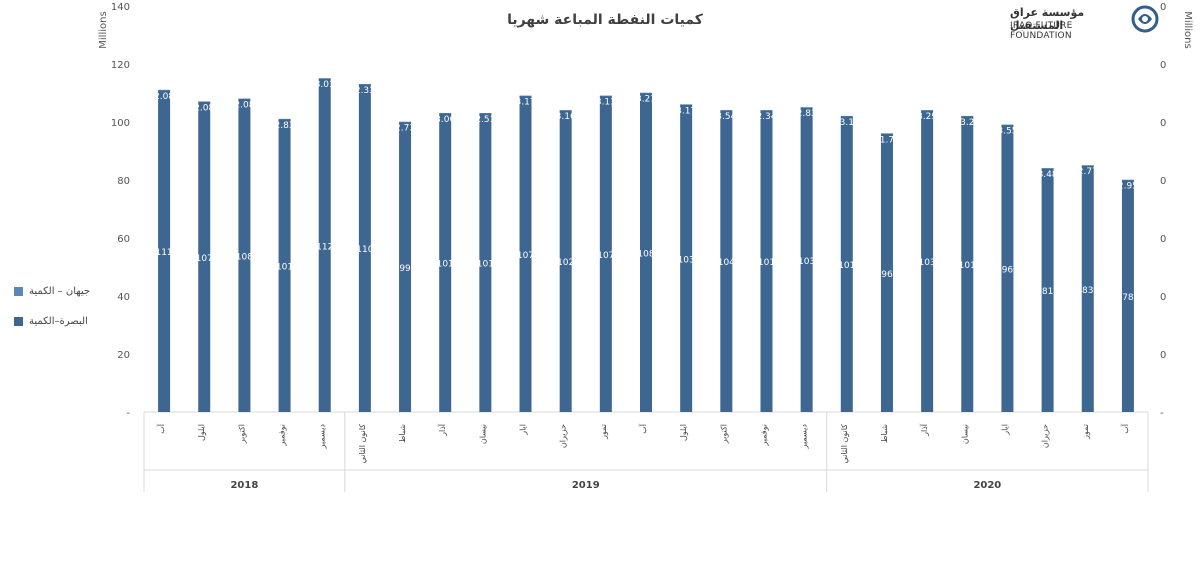 This screenshot has width=1200, height=588. What do you see at coordinates (120, 7) in the screenshot?
I see `y-left-tick-label: 140` at bounding box center [120, 7].